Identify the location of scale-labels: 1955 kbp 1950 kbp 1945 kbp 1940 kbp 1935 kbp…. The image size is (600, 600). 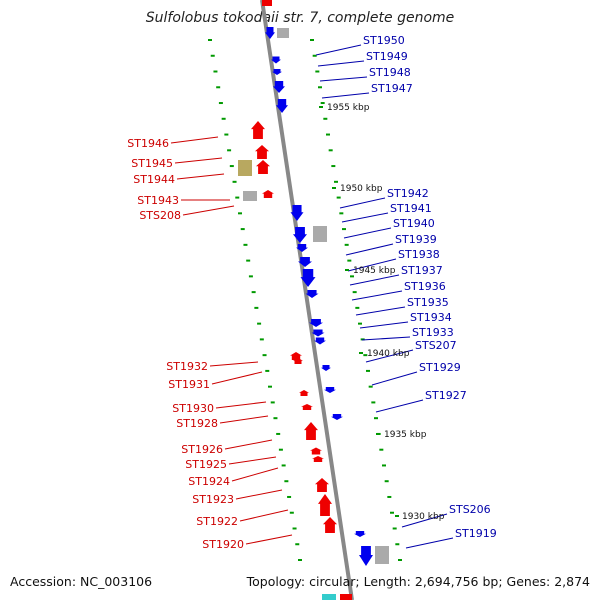
(382, 312).